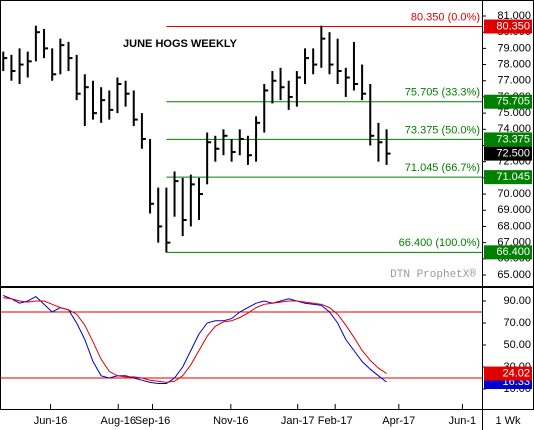 The image size is (534, 430). What do you see at coordinates (442, 93) in the screenshot?
I see `fib-label: 75.705 (33.3%)` at bounding box center [442, 93].